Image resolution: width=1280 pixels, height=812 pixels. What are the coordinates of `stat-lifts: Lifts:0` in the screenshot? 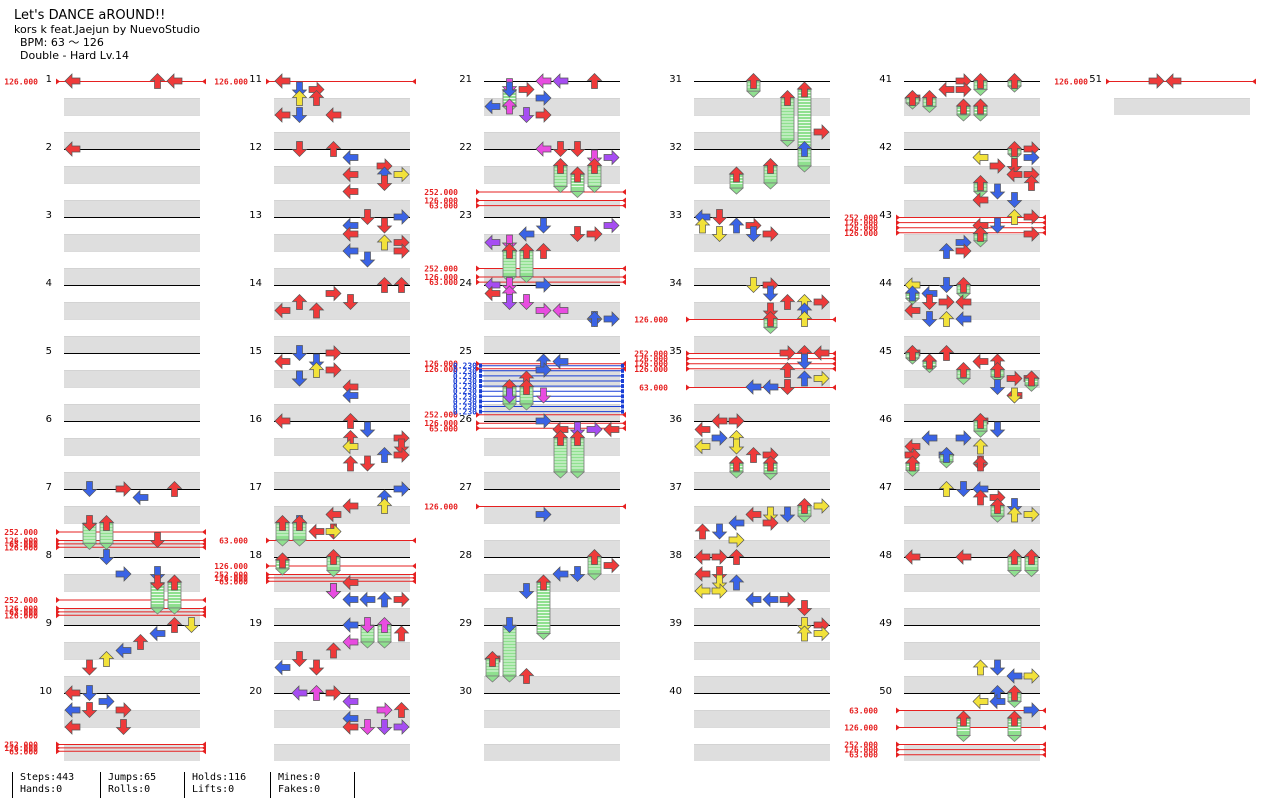 It's located at (213, 789).